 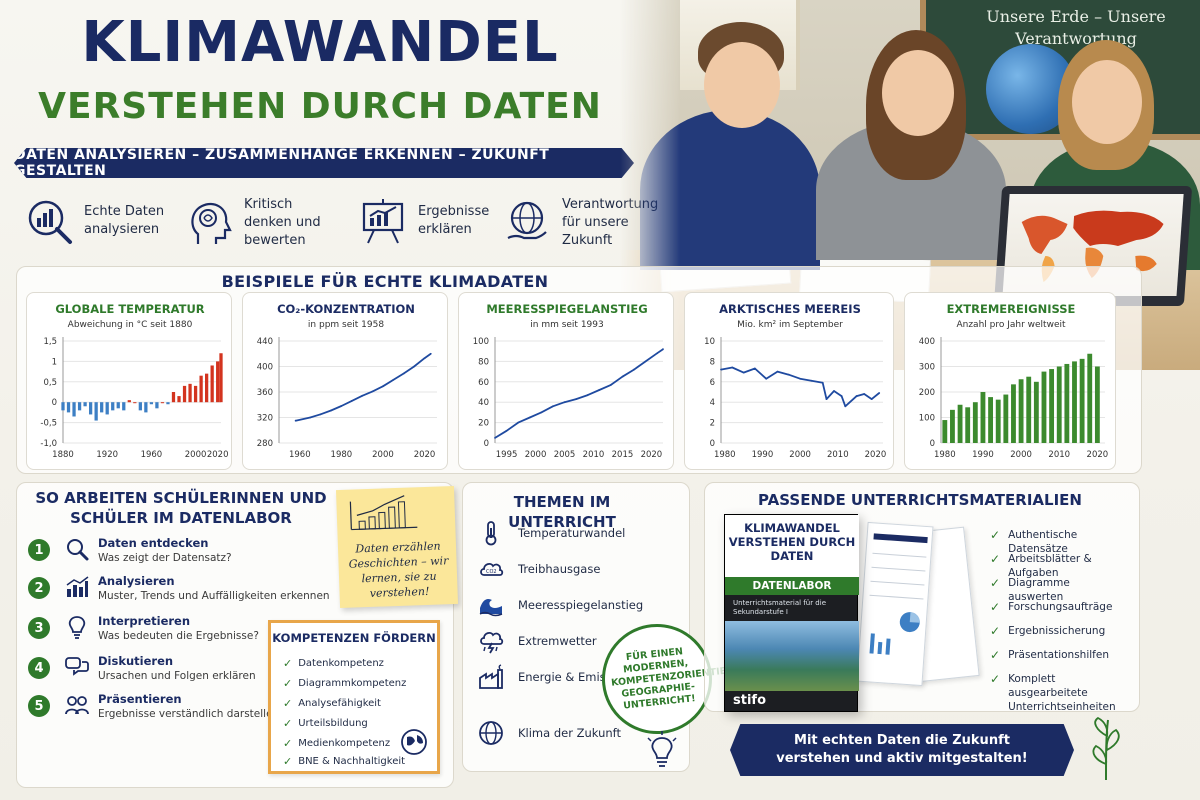 What do you see at coordinates (436, 221) in the screenshot?
I see `feature-explain: Ergebnisse erklären` at bounding box center [436, 221].